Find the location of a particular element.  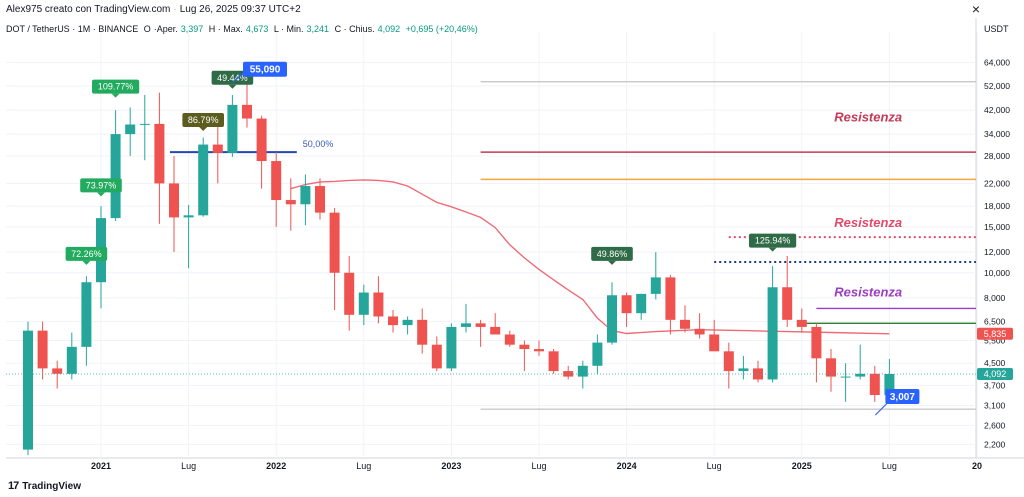

snapshot-timestamp: Lug 26, 2025 09:37 UTC+2 is located at coordinates (240, 9).